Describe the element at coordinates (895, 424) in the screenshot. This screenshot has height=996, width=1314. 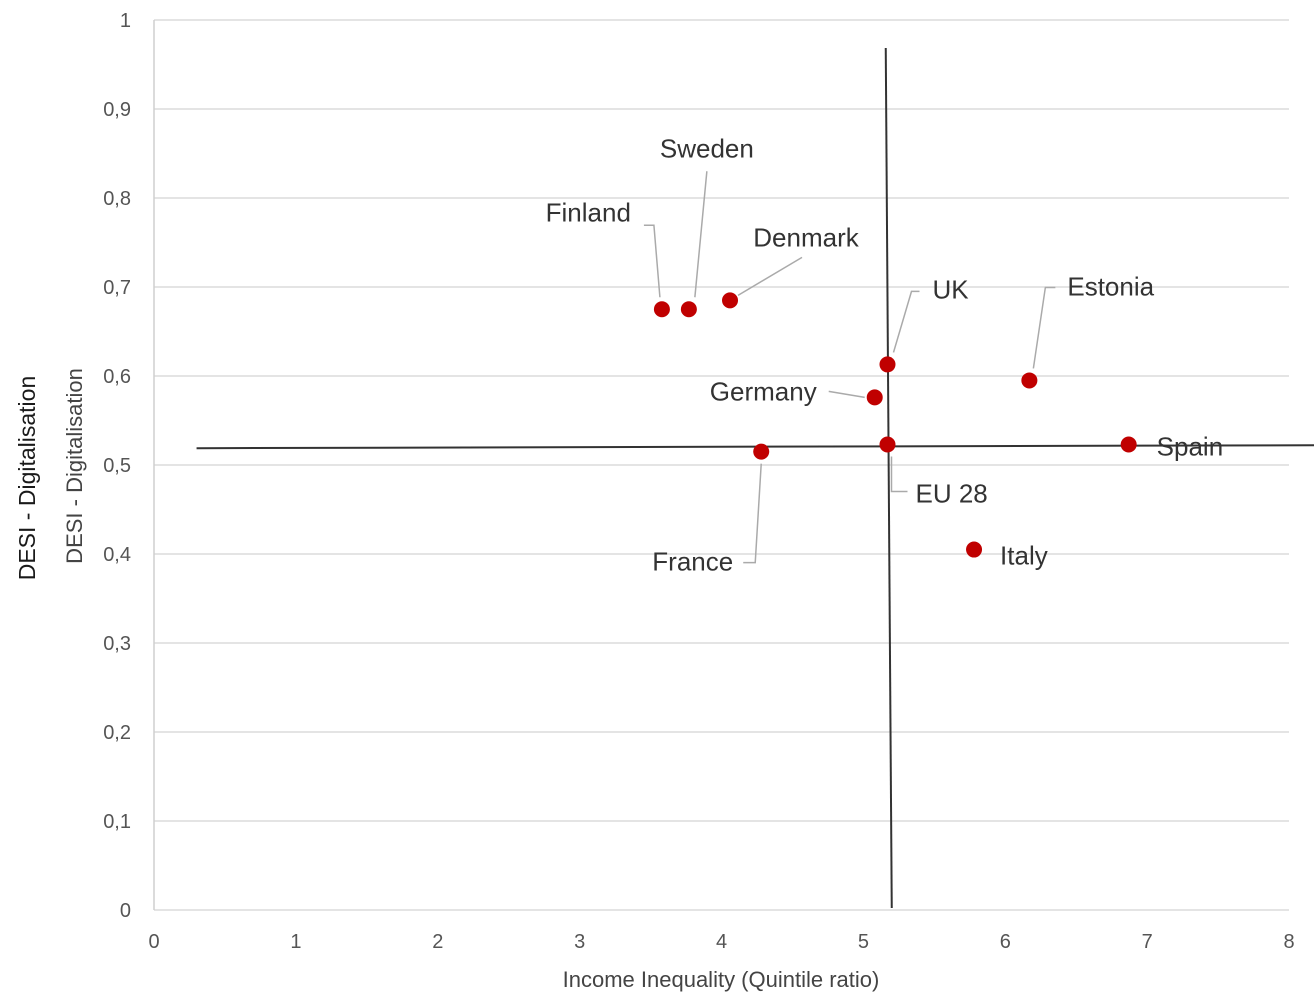
I see `data-points` at that location.